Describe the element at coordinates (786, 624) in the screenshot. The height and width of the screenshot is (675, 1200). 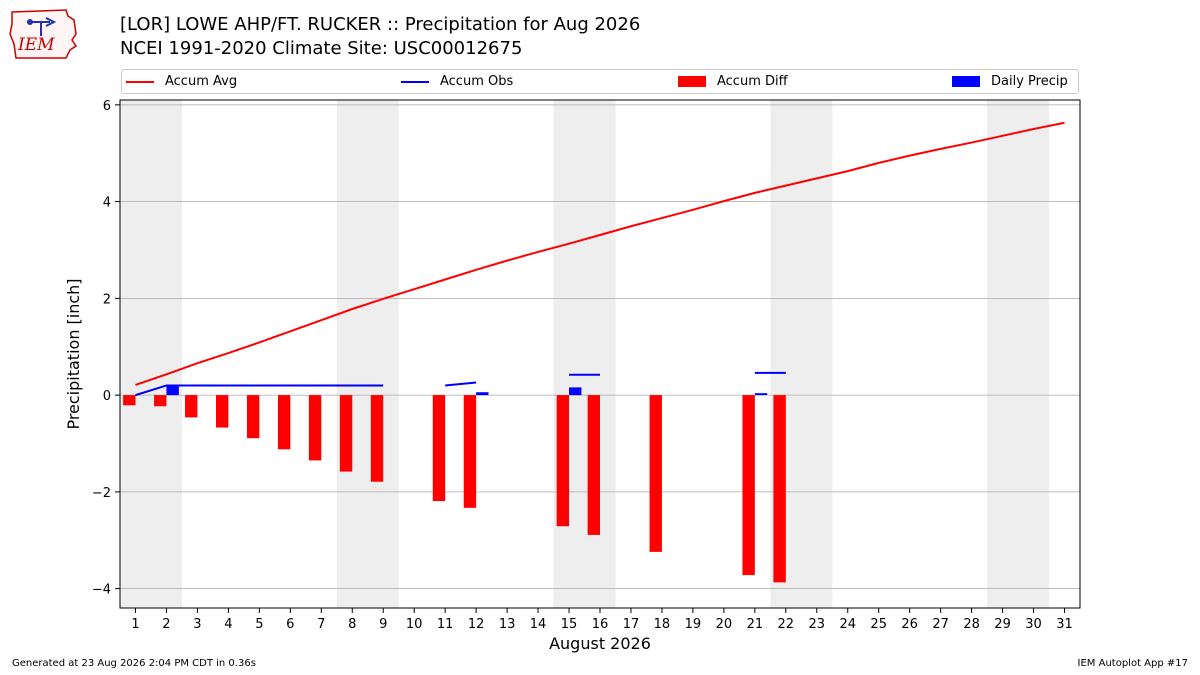
I see `x-tick-label-22: 22` at that location.